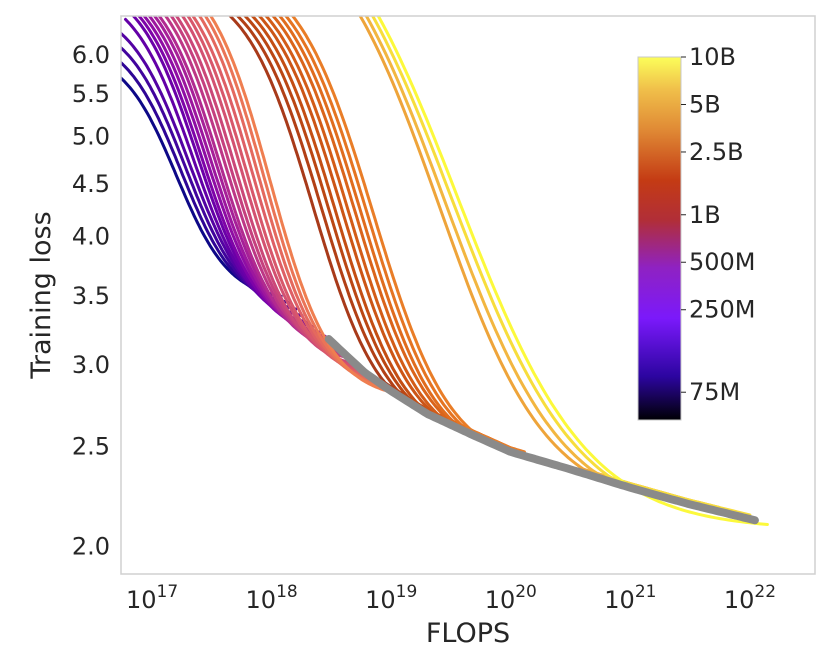 This screenshot has width=828, height=650. I want to click on colorbar-ticks: 75M 250M 500M 1B 2.5B 5B 10B, so click(718, 224).